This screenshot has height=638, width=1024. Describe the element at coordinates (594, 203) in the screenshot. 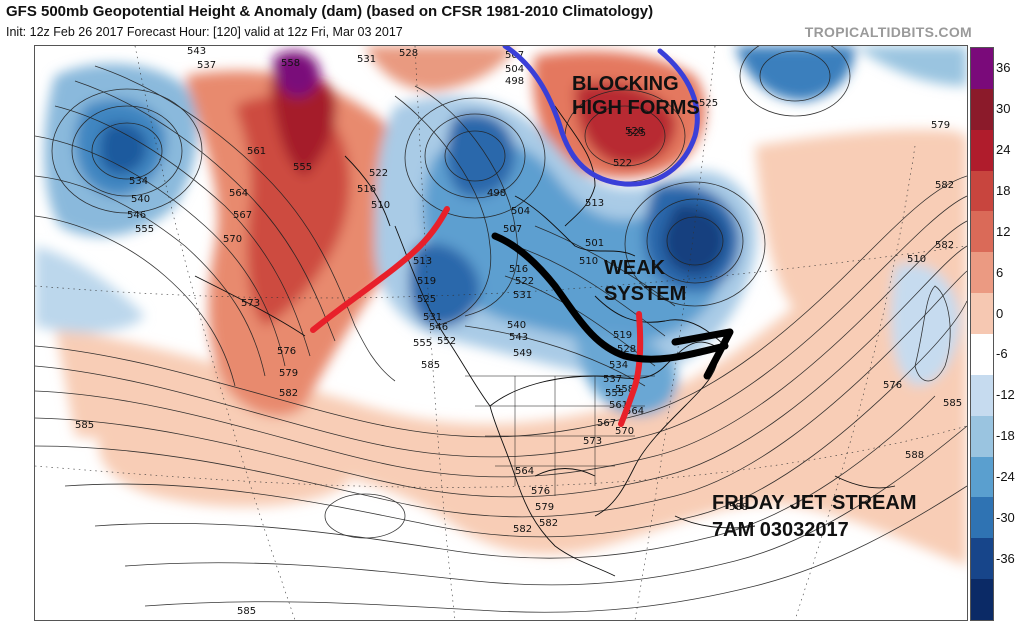

I see `contour-label: 513` at that location.